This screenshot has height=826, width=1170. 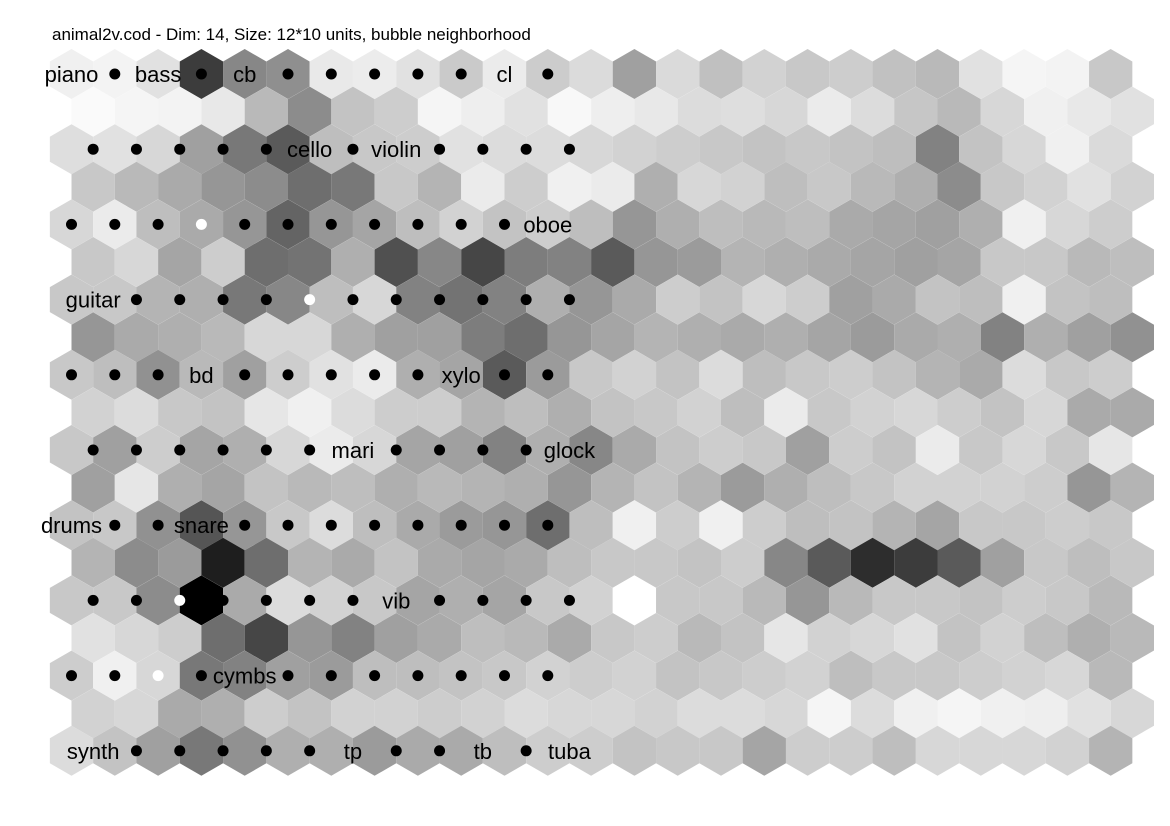 What do you see at coordinates (158, 74) in the screenshot?
I see `unit-label-bass: bass` at bounding box center [158, 74].